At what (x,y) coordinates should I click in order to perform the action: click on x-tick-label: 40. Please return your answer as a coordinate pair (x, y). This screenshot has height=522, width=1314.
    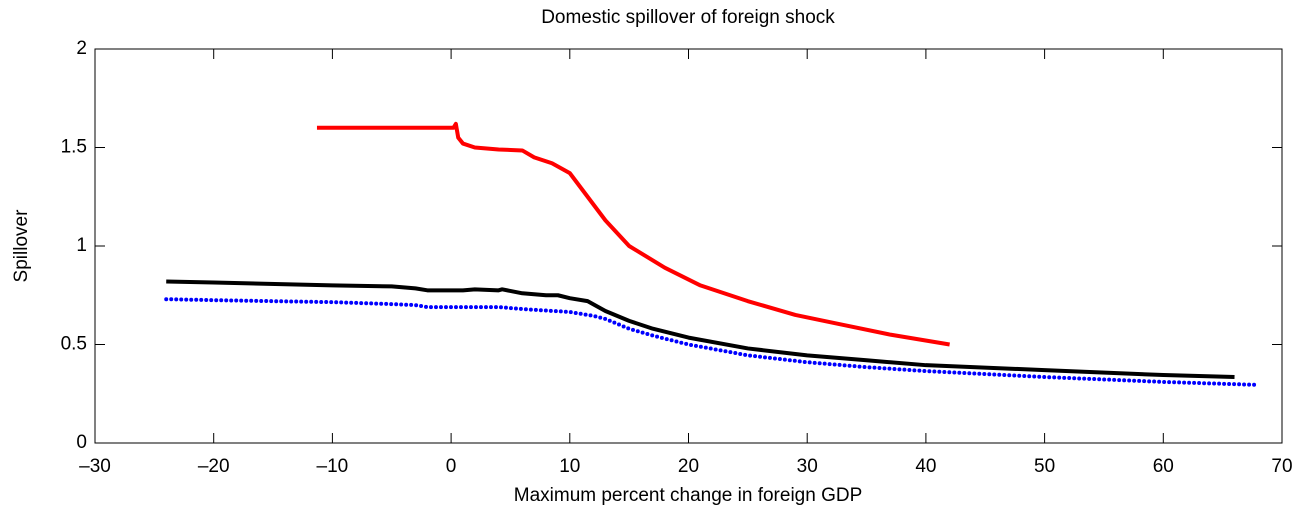
    Looking at the image, I should click on (925, 466).